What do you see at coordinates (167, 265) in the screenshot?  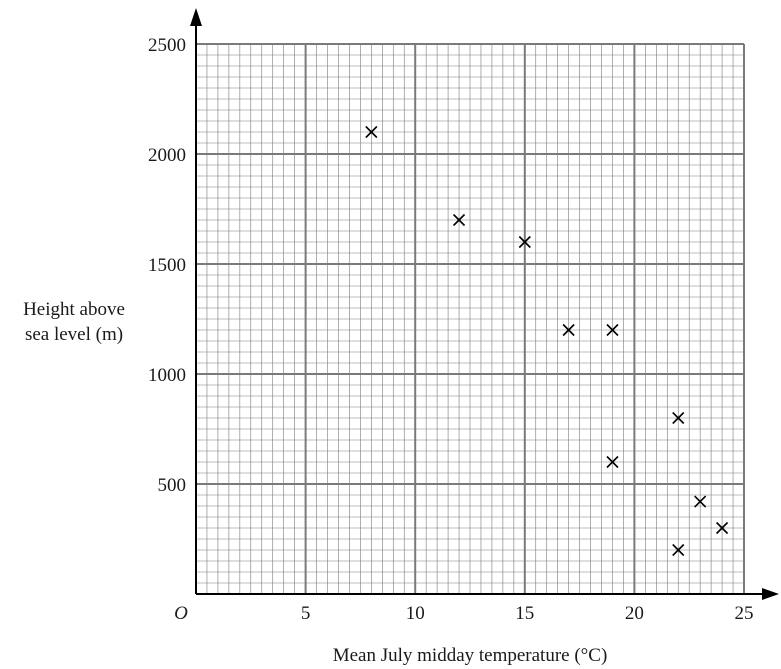 I see `y-tick-label: 1500` at bounding box center [167, 265].